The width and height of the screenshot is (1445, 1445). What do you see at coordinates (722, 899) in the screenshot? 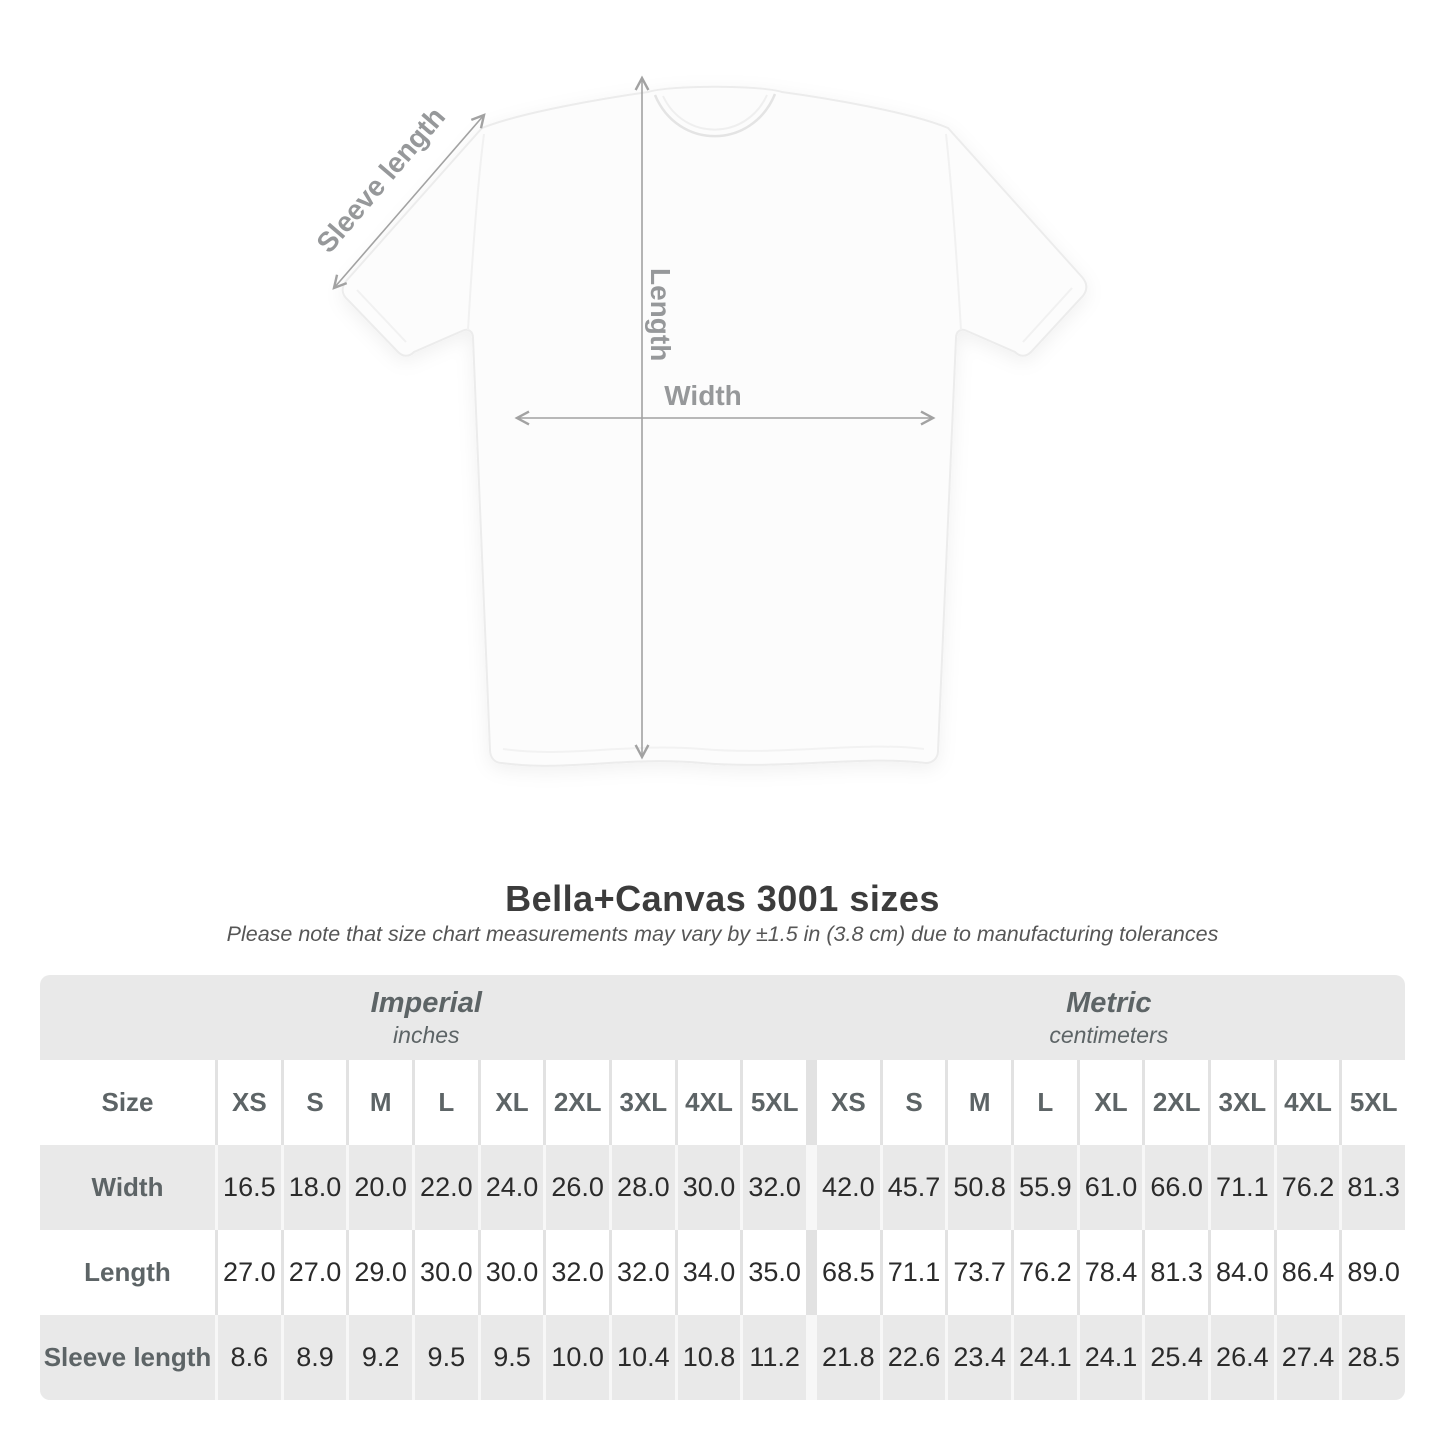
I see `page-title: Bella+Canvas 3001 sizes` at bounding box center [722, 899].